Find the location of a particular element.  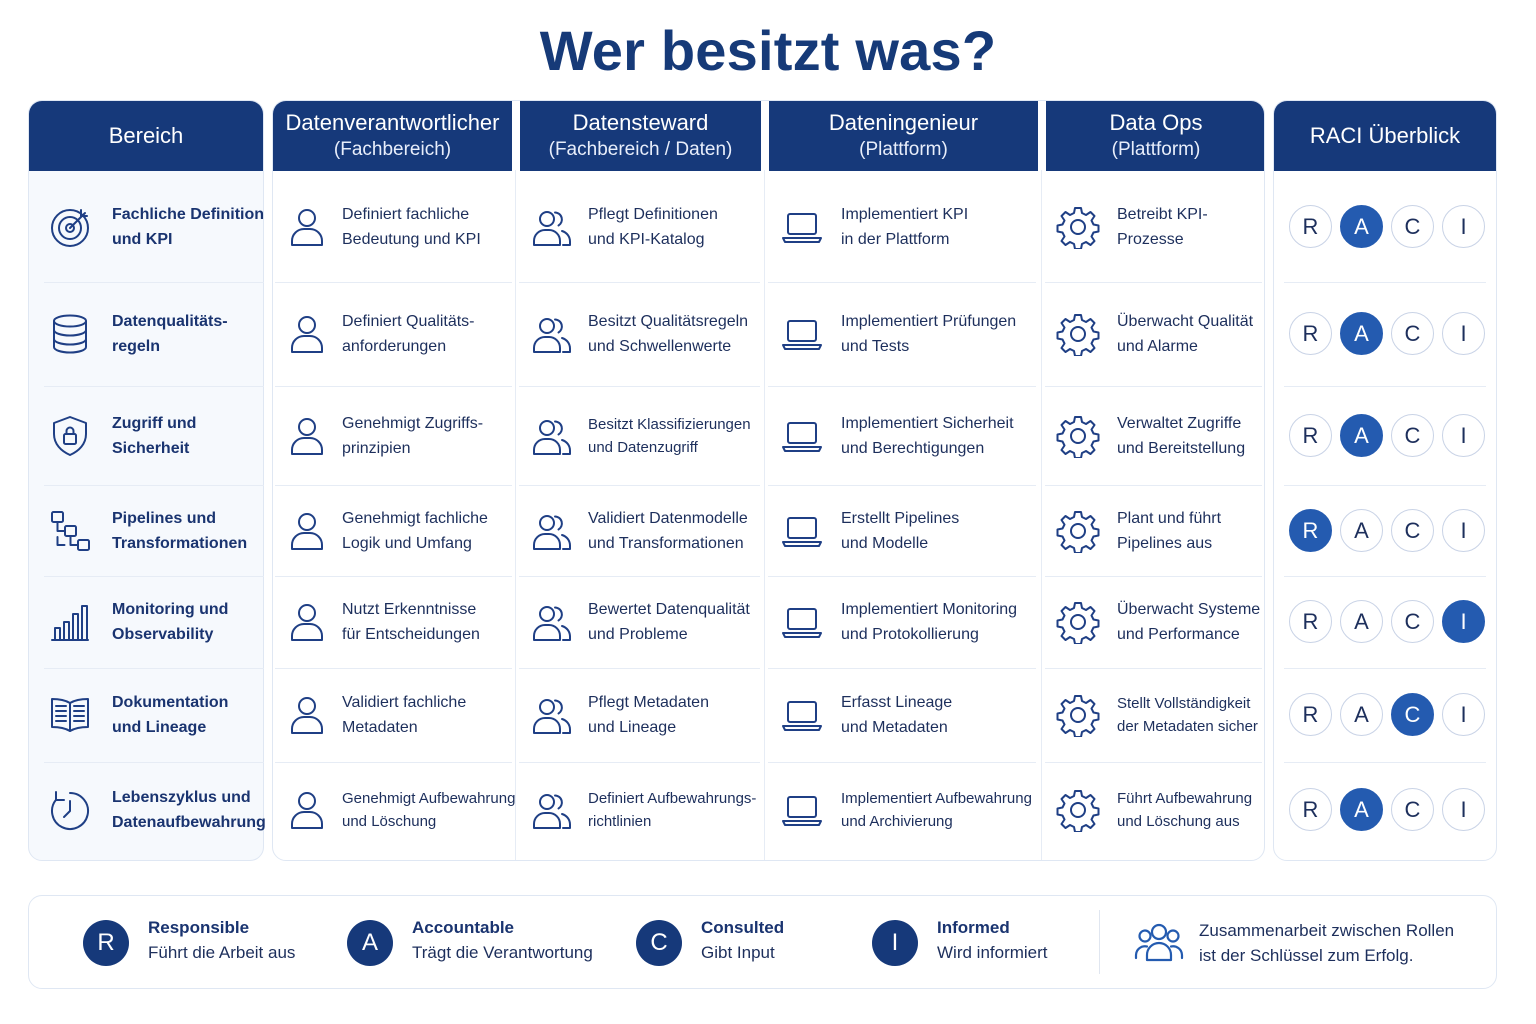

responsibility-line: für Entscheidungen is located at coordinates (411, 634).